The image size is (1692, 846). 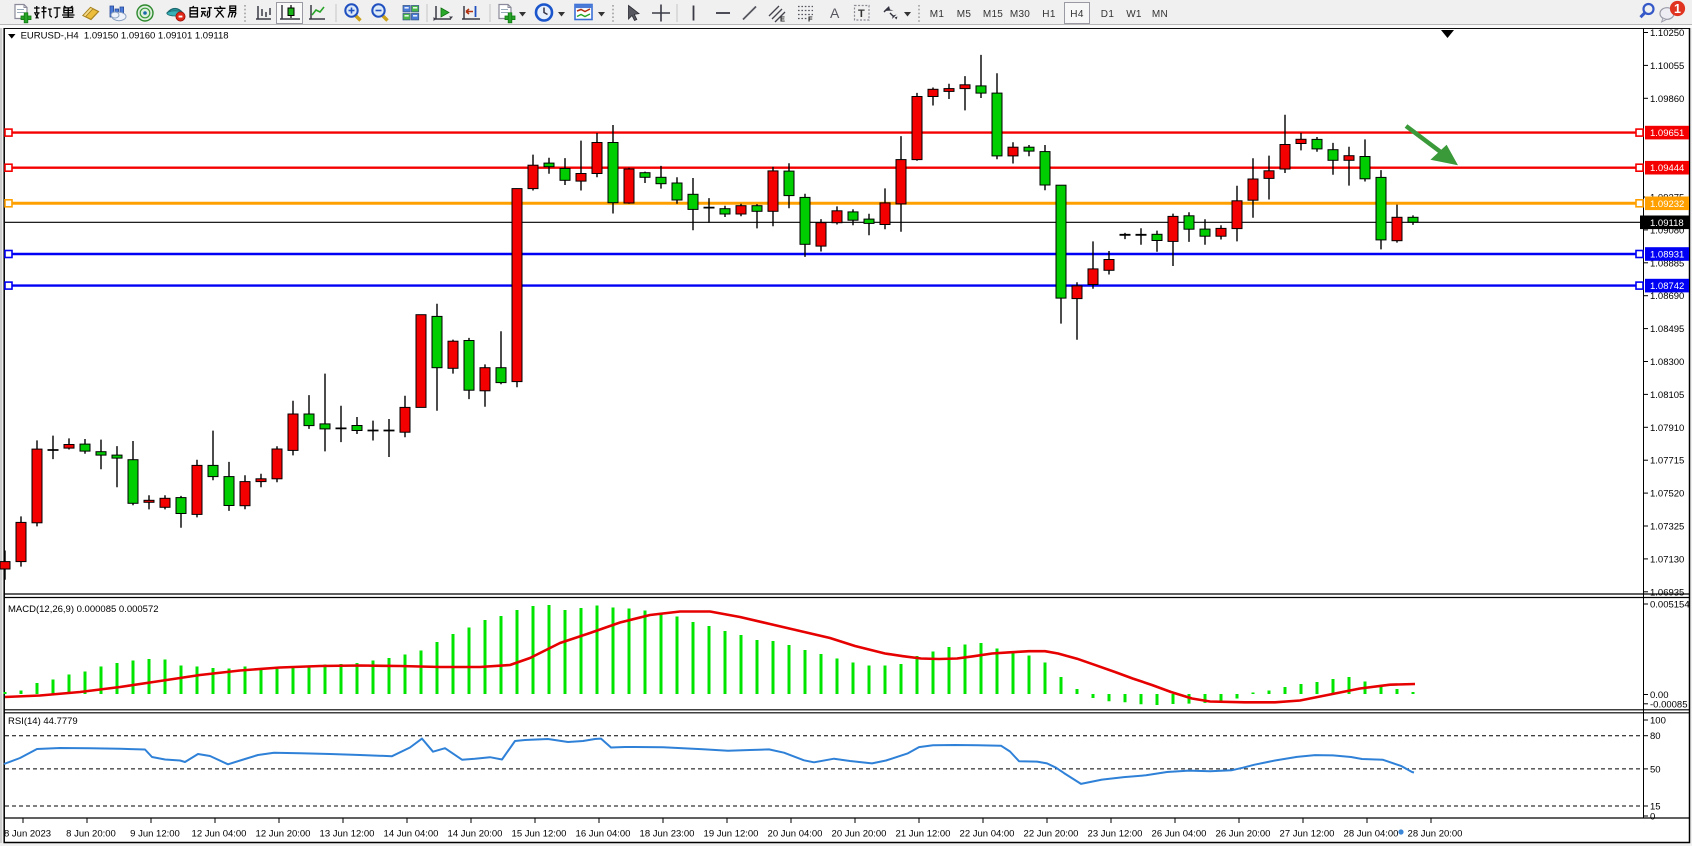 What do you see at coordinates (923, 834) in the screenshot?
I see `svg-text: 21 Jun 12:00` at bounding box center [923, 834].